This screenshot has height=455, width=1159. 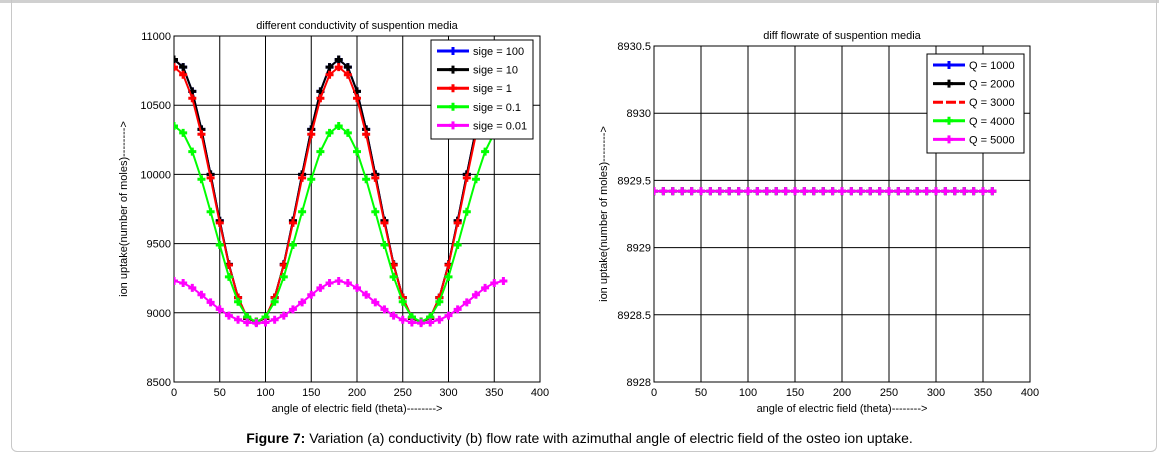 What do you see at coordinates (701, 393) in the screenshot?
I see `x-tick-label: 50` at bounding box center [701, 393].